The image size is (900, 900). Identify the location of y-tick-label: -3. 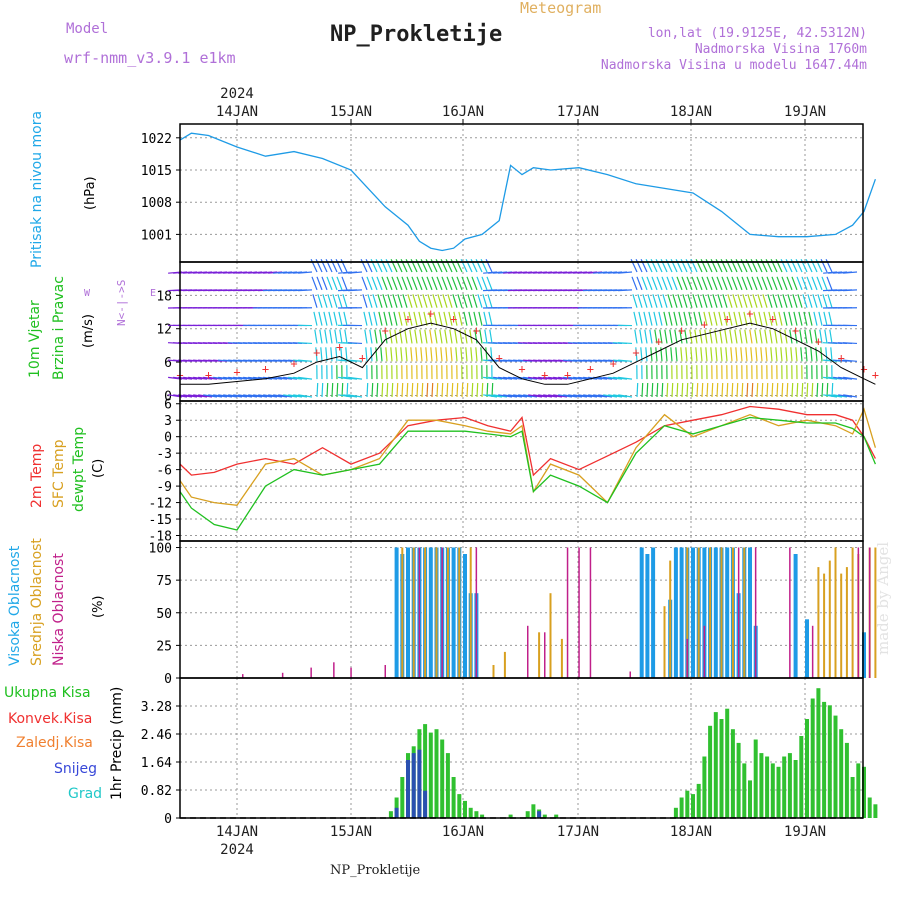
(164, 454).